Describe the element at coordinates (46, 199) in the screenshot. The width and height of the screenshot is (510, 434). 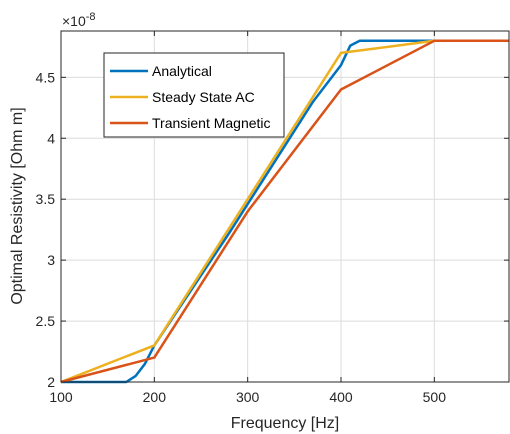
I see `y-tick-label: 3.5` at that location.